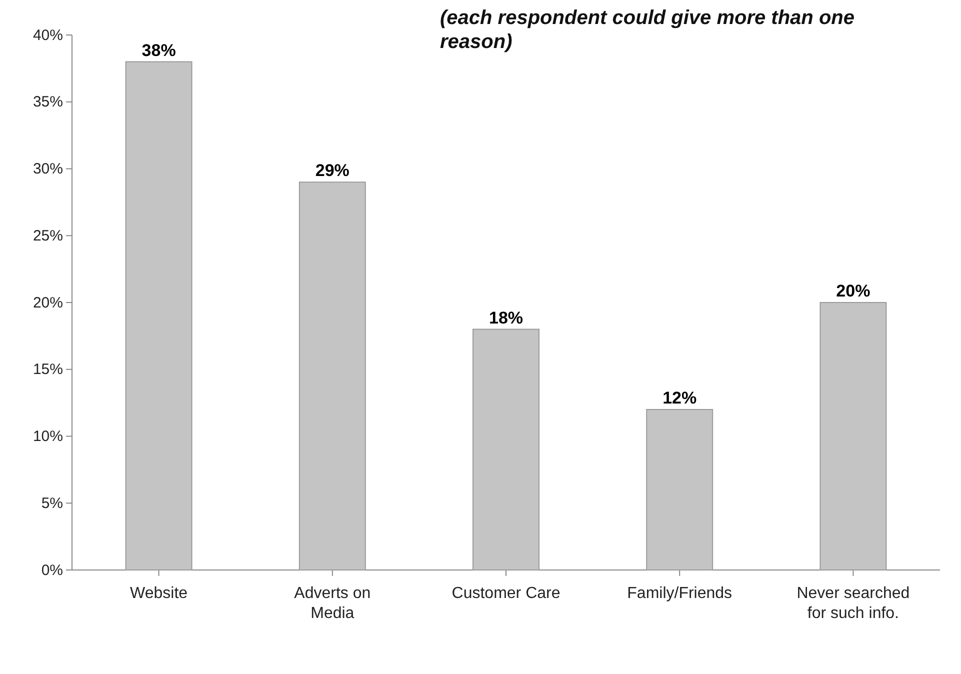 This screenshot has width=961, height=674. Describe the element at coordinates (52, 503) in the screenshot. I see `y-tick-label: 5%` at that location.